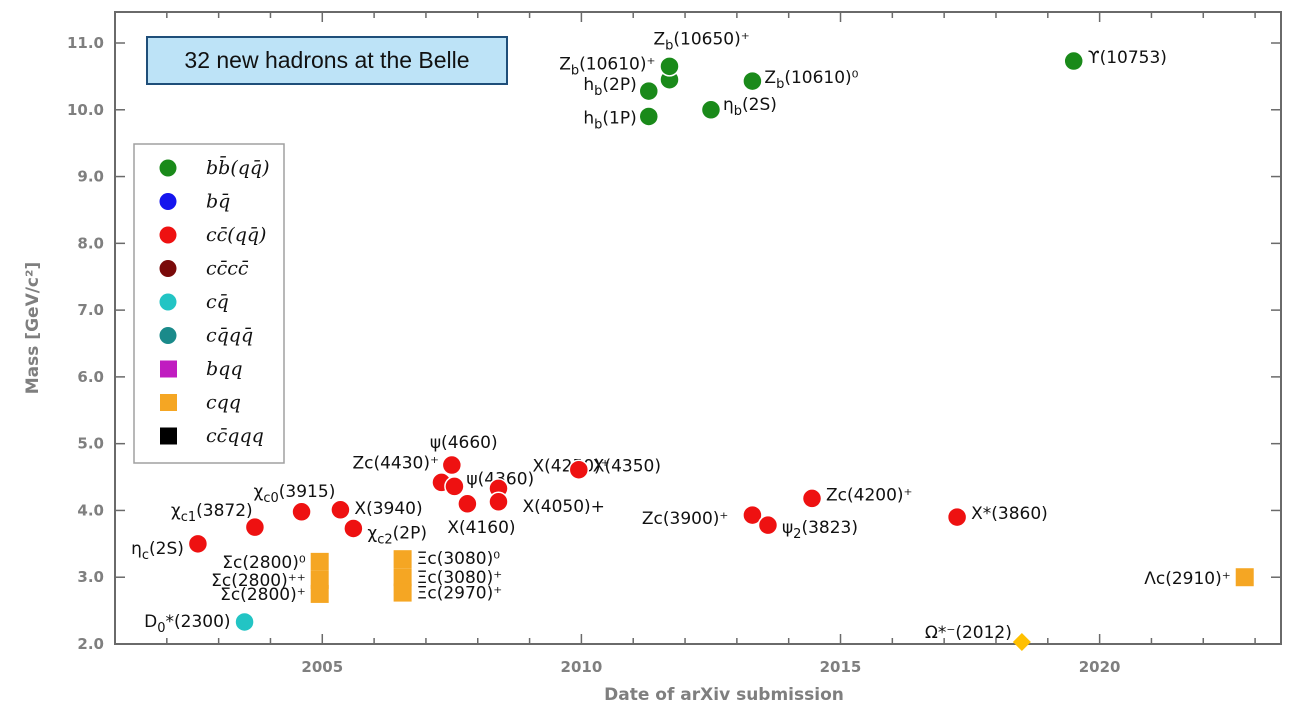 The height and width of the screenshot is (707, 1299). I want to click on legend-item-cqqq: cq̄qq̄, so click(206, 336).